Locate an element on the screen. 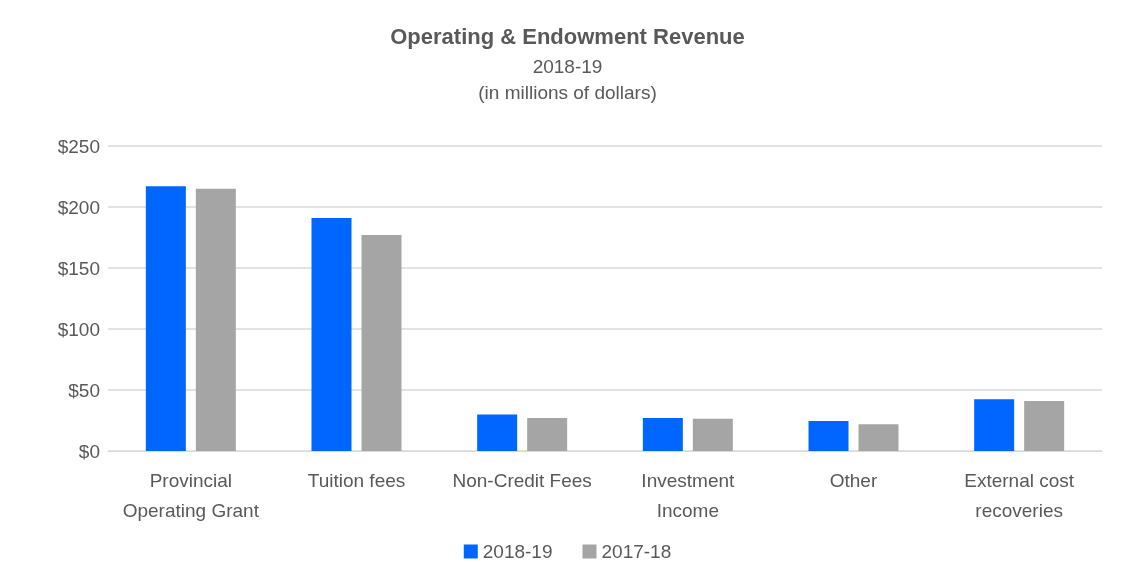  x-tick-label: Tuition fees is located at coordinates (356, 480).